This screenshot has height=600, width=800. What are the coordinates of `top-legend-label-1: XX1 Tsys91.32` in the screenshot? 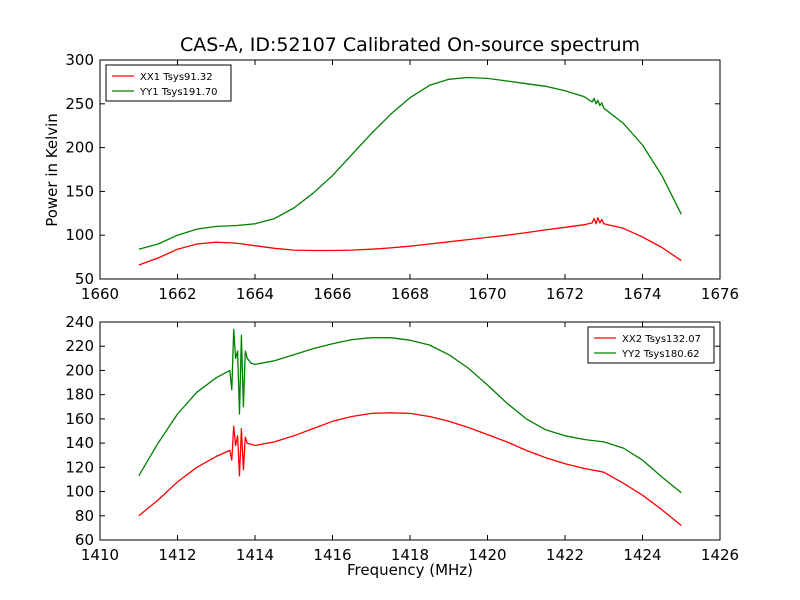 It's located at (176, 77).